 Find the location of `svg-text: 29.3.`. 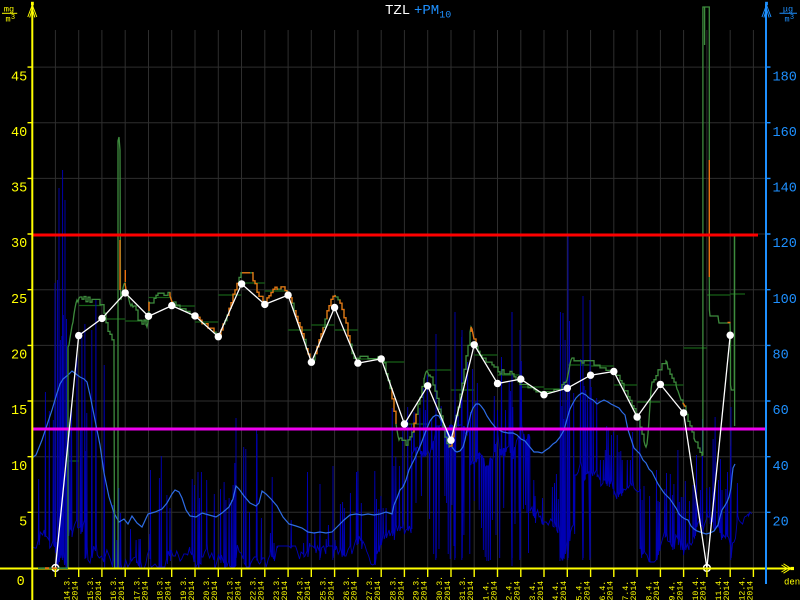

svg-text: 29.3. is located at coordinates (417, 588).